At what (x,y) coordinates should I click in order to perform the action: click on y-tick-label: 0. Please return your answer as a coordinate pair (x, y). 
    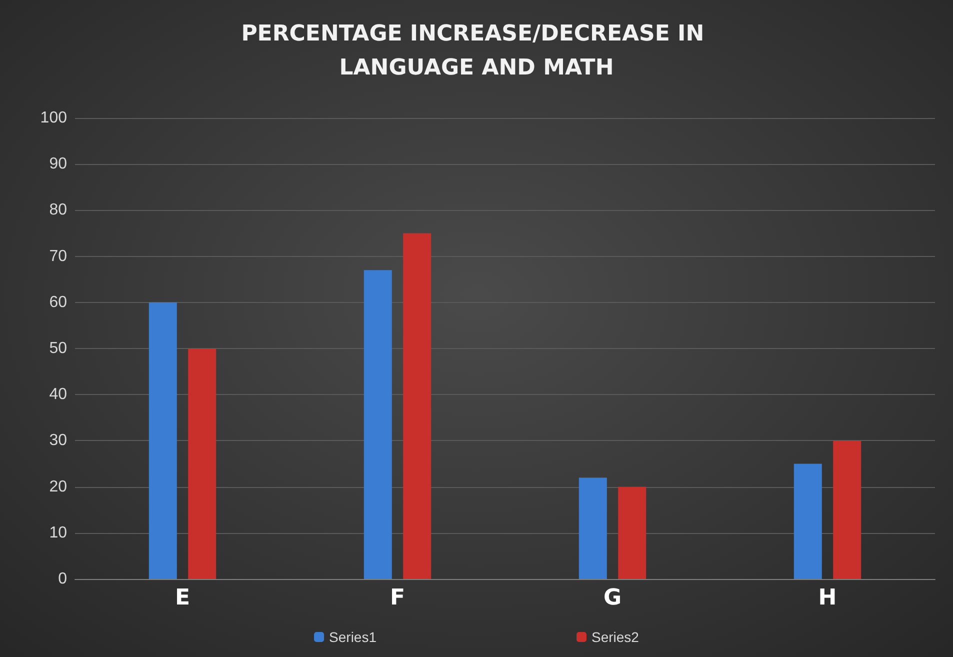
    Looking at the image, I should click on (63, 579).